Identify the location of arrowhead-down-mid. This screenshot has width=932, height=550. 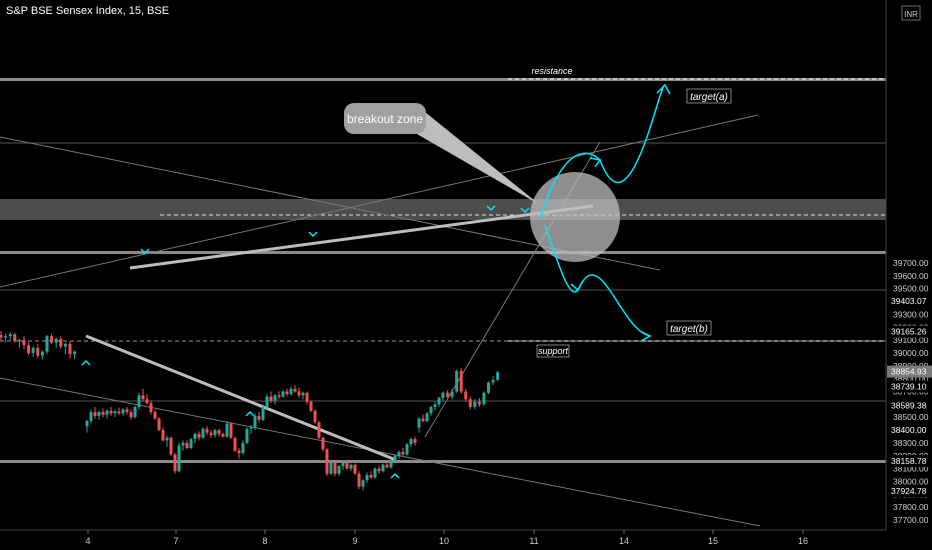
(577, 286).